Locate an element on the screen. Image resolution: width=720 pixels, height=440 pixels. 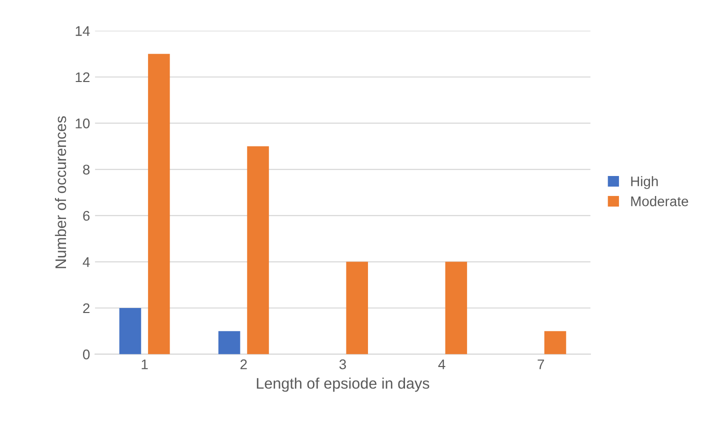
y-tick-label: 8 is located at coordinates (86, 169).